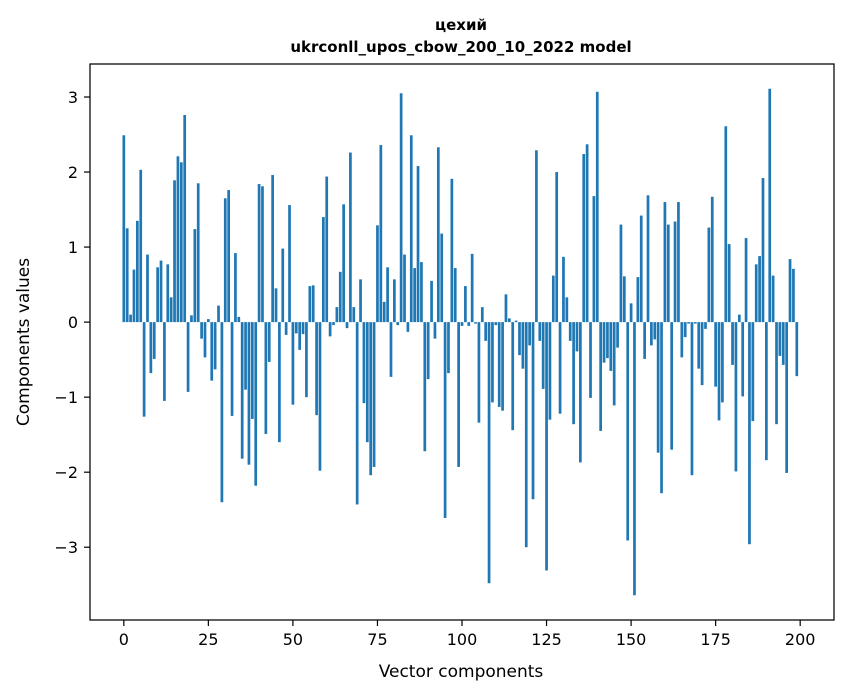 This screenshot has width=847, height=696. Describe the element at coordinates (715, 639) in the screenshot. I see `x-tick-label: 175` at that location.